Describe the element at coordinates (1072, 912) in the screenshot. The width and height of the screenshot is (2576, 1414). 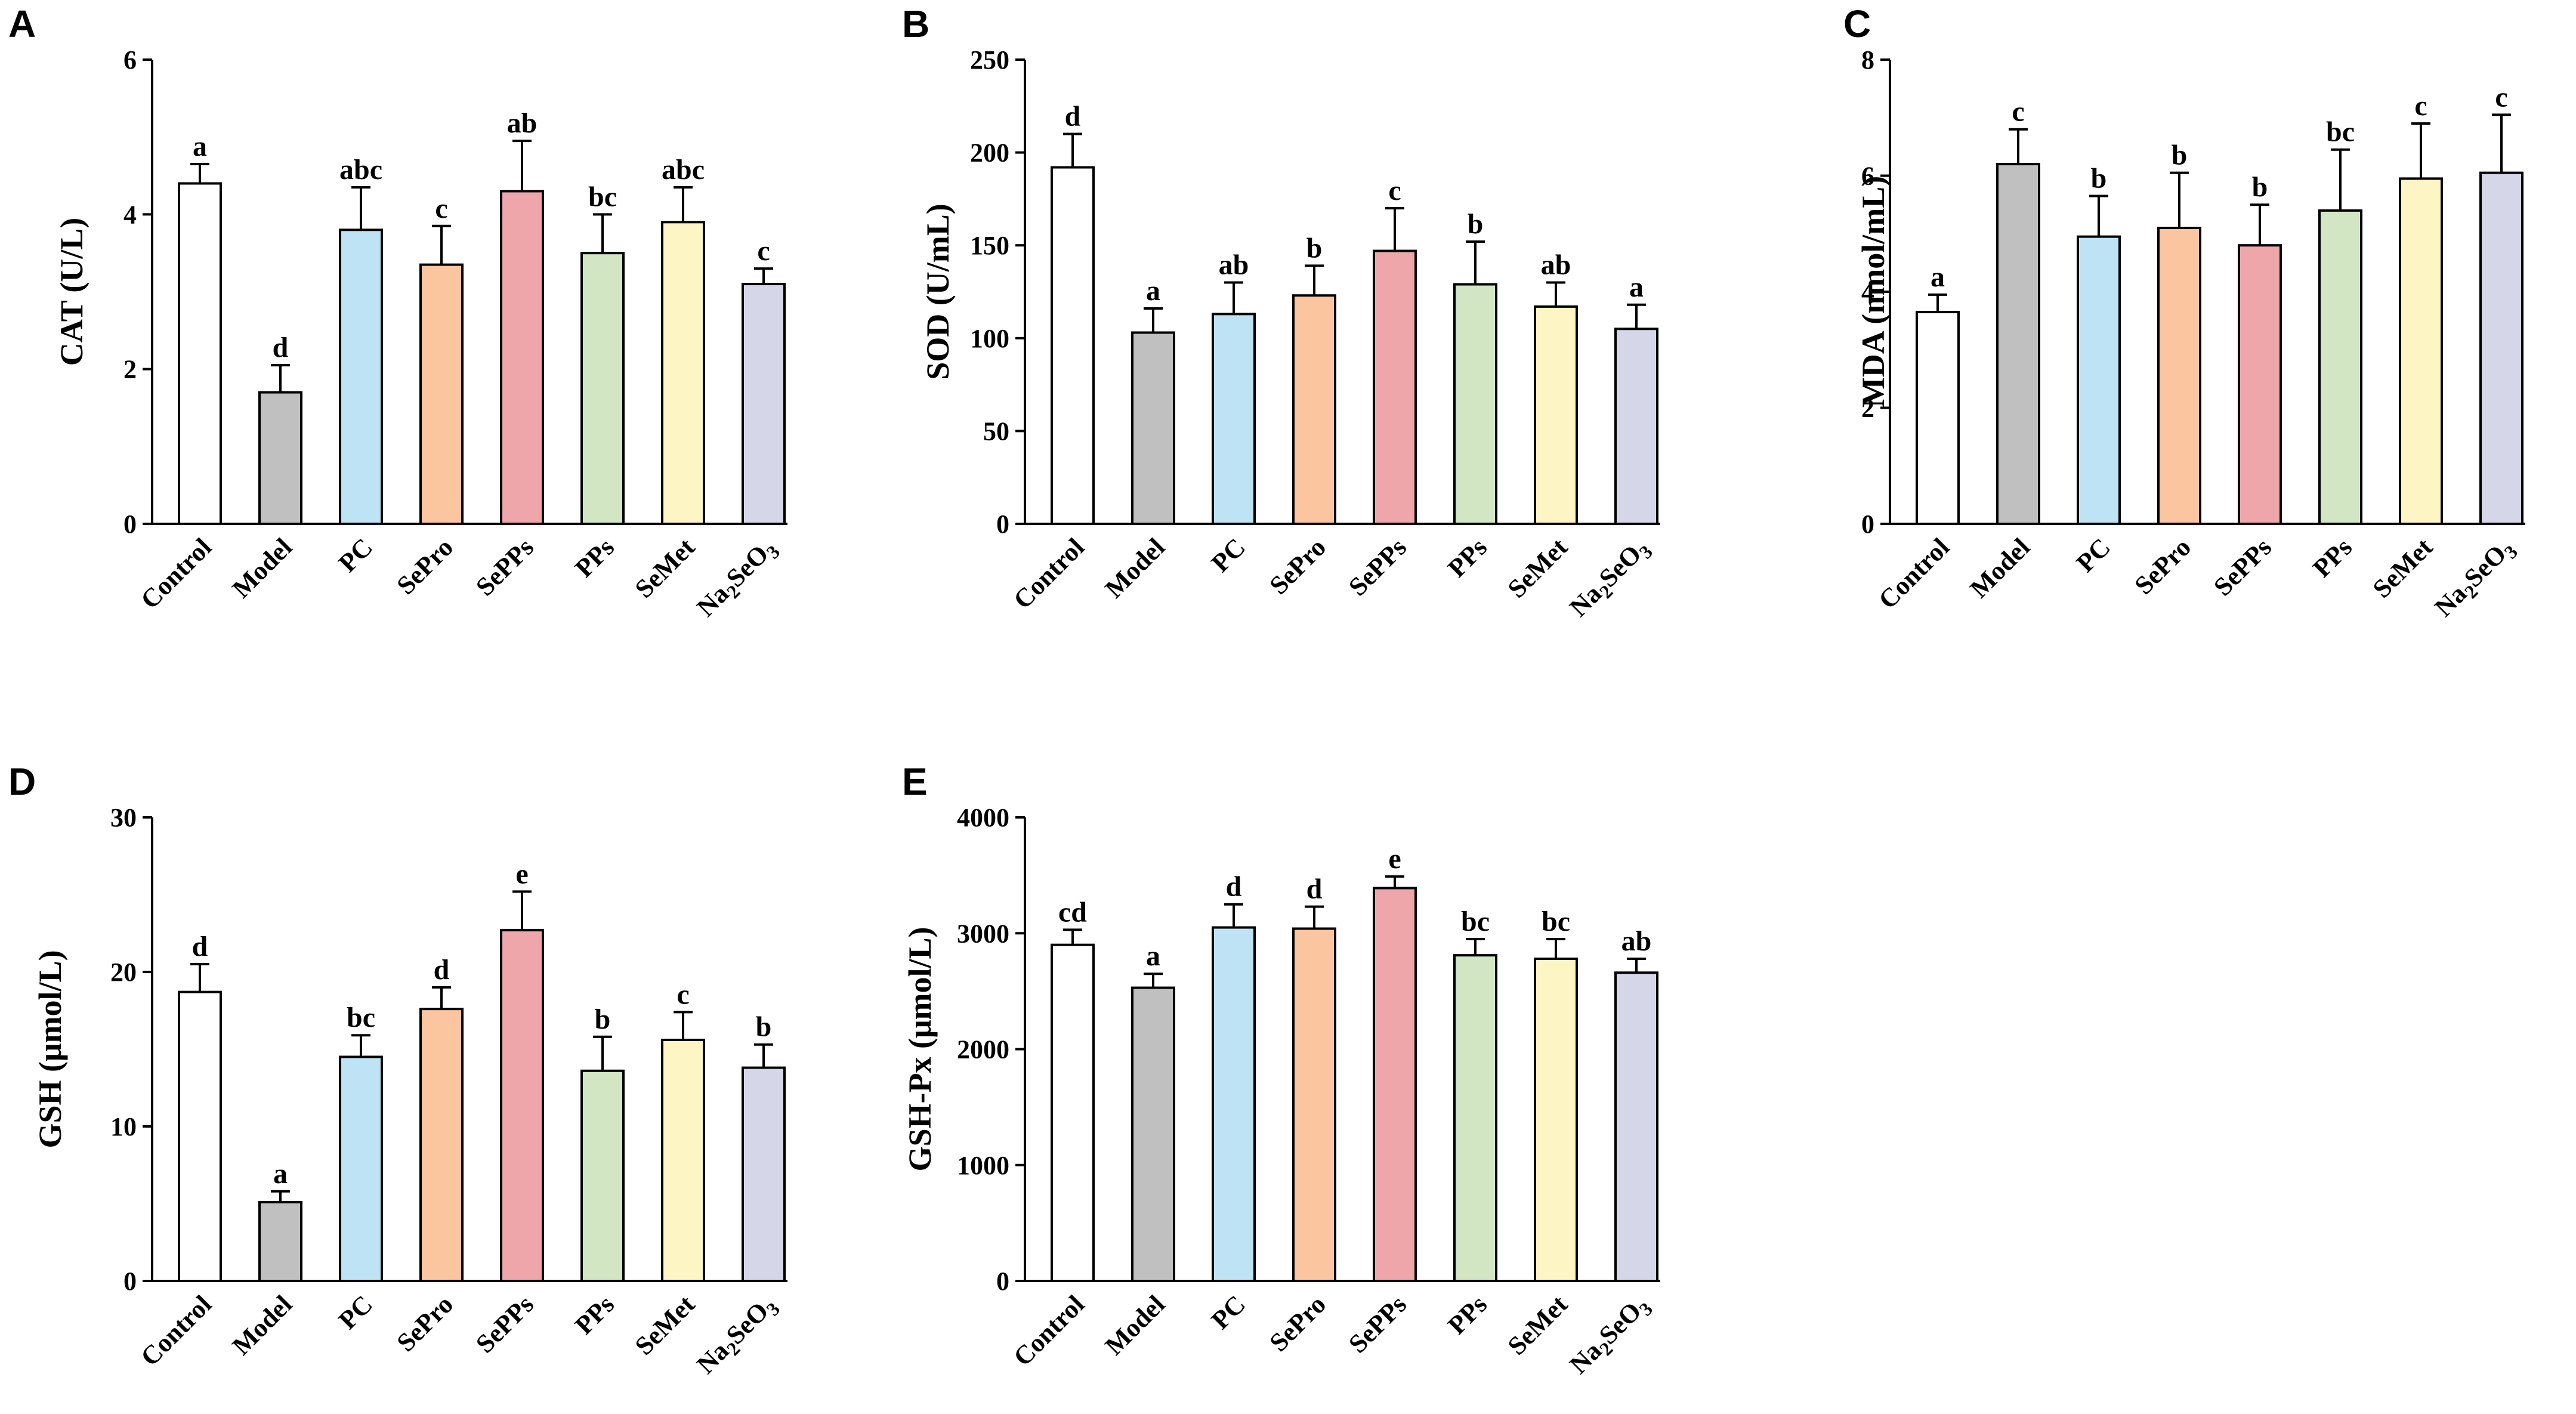
I see `significance-label: cd` at that location.